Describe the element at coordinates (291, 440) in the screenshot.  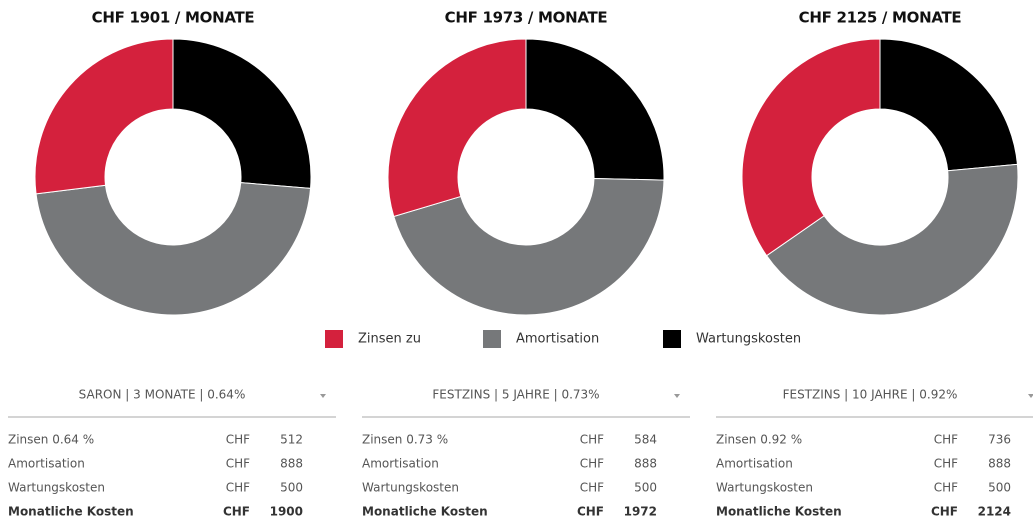
I see `row-amount: 512` at that location.